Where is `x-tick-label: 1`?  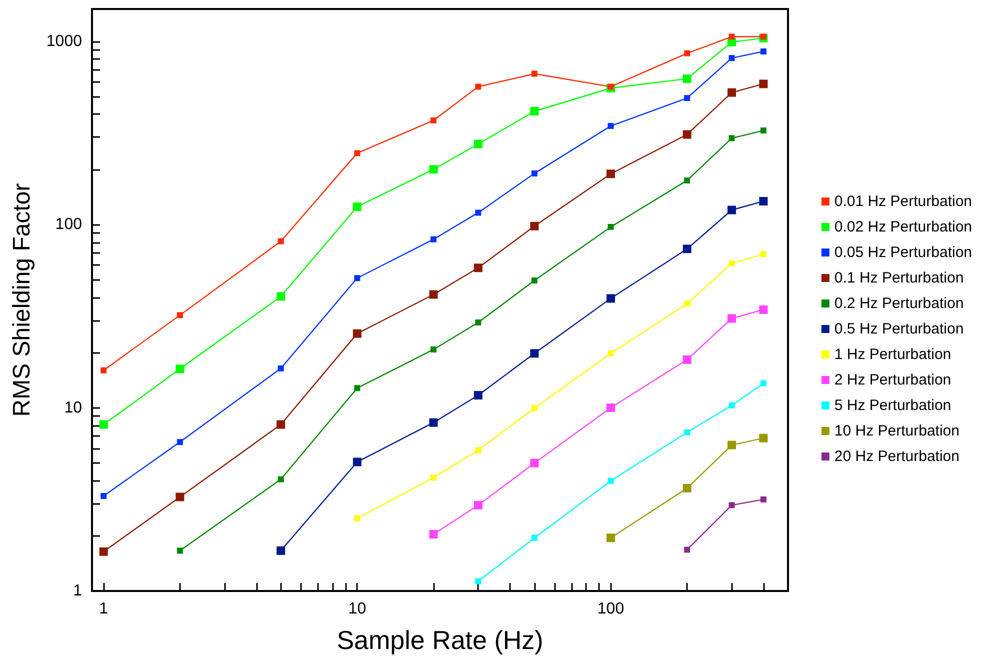 x-tick-label: 1 is located at coordinates (103, 609).